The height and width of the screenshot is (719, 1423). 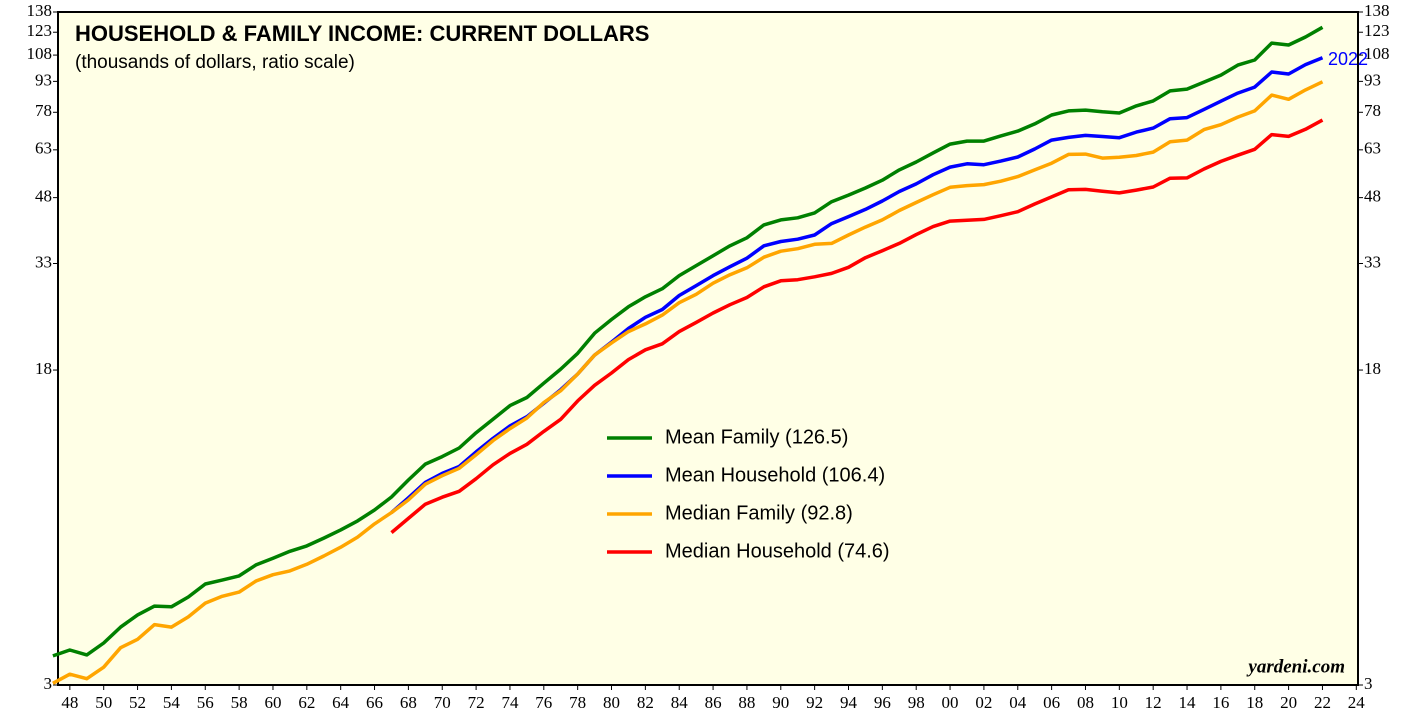 I want to click on x-tick-label: 00, so click(x=950, y=702).